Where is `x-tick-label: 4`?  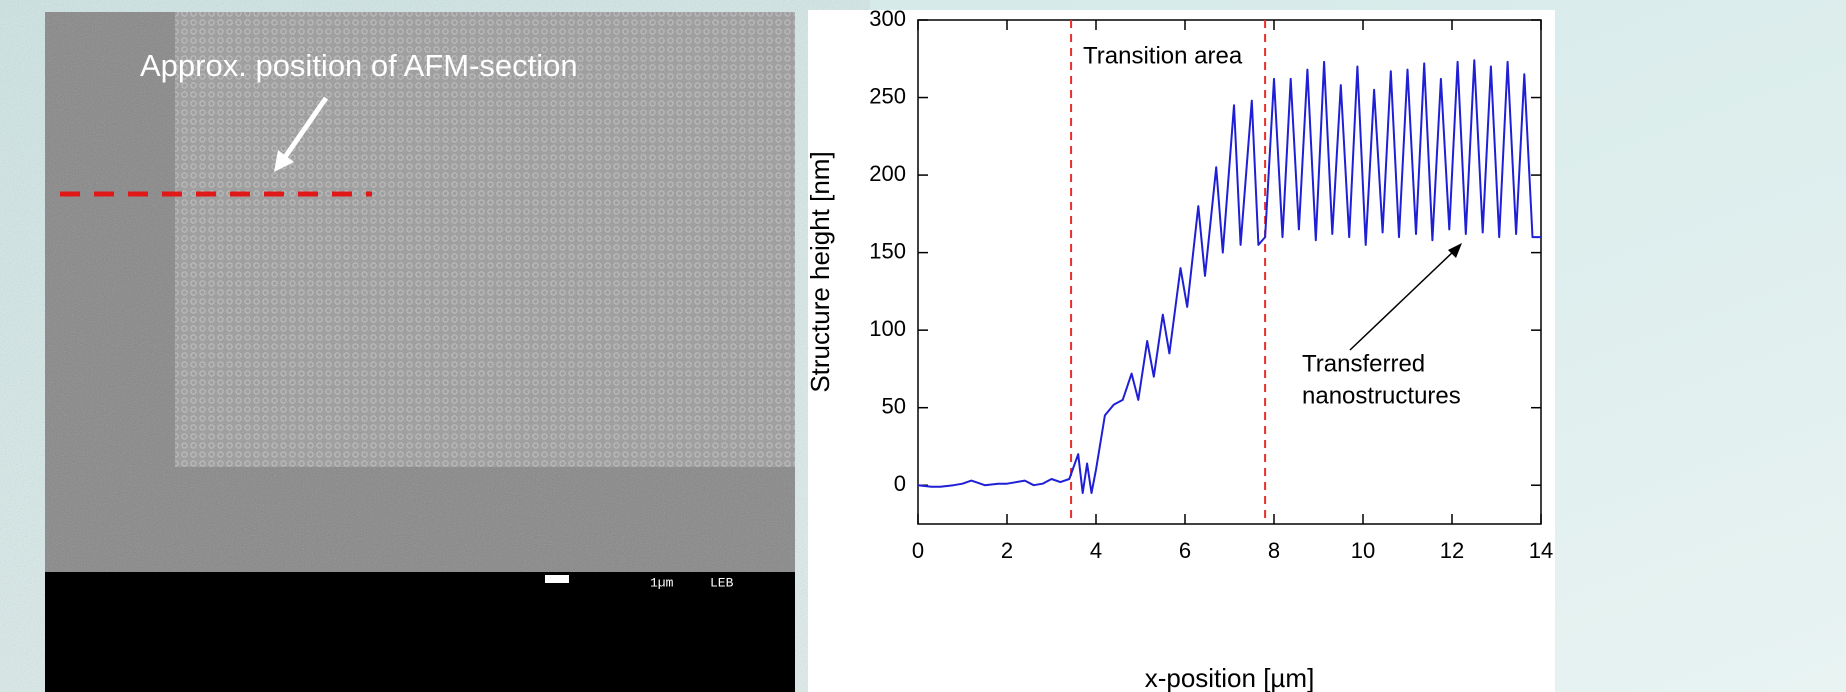 x-tick-label: 4 is located at coordinates (1096, 550).